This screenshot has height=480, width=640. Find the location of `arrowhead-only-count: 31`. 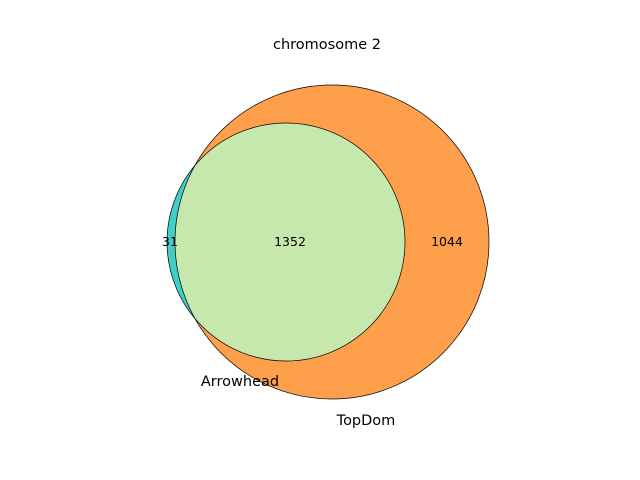

arrowhead-only-count: 31 is located at coordinates (170, 241).